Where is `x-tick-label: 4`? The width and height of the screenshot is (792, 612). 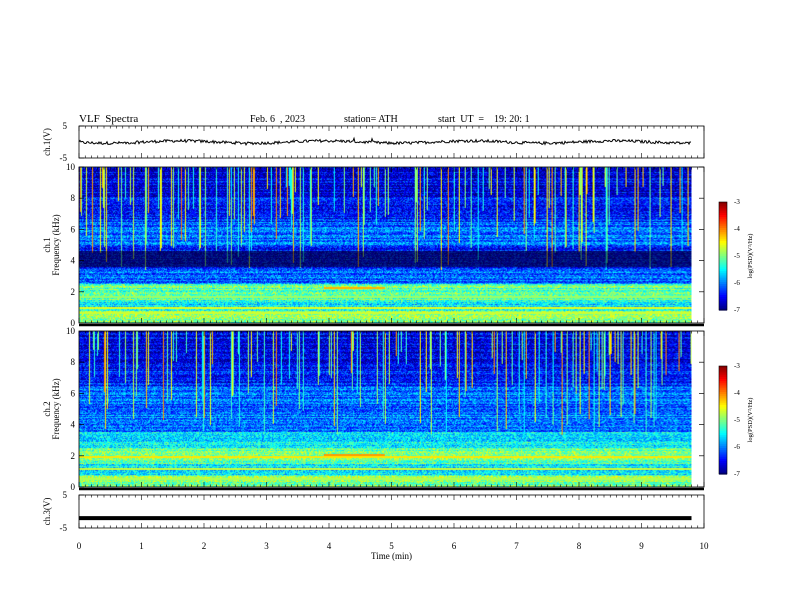 x-tick-label: 4 is located at coordinates (329, 546).